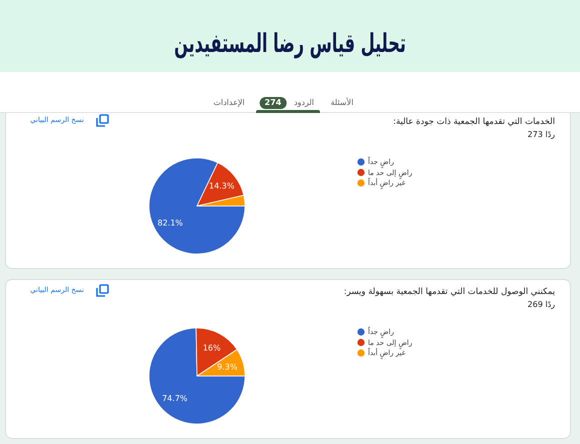 The height and width of the screenshot is (444, 580). I want to click on data-label: 74.7%, so click(175, 399).